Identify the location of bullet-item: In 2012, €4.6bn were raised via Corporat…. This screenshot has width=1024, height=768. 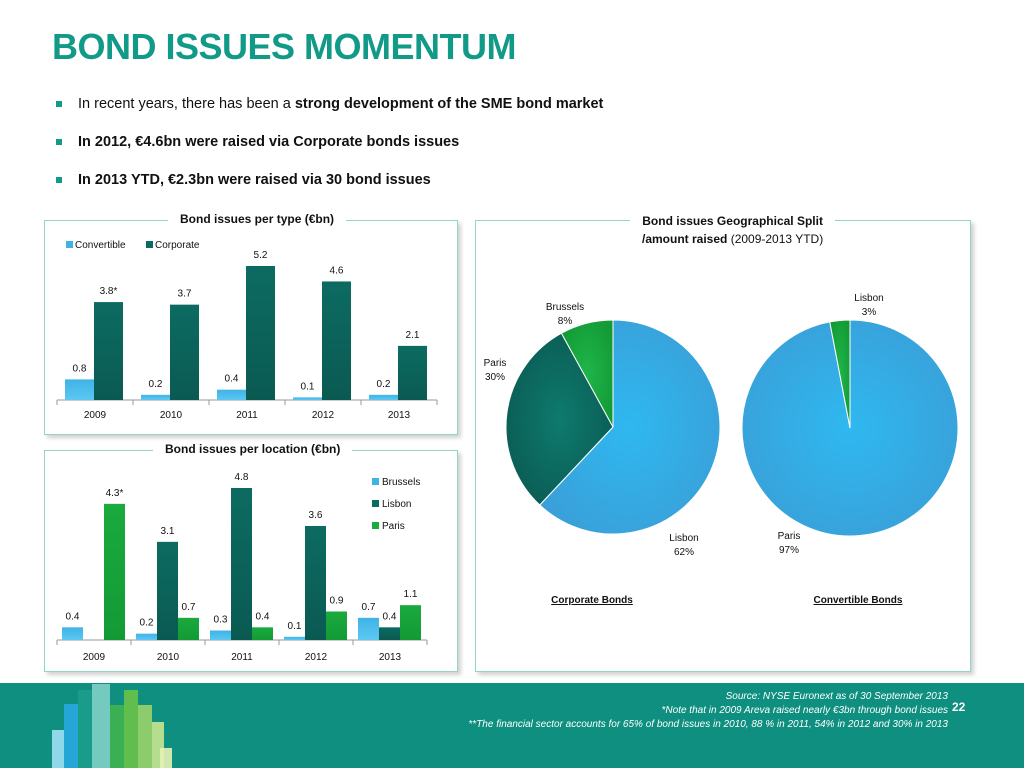
(506, 150).